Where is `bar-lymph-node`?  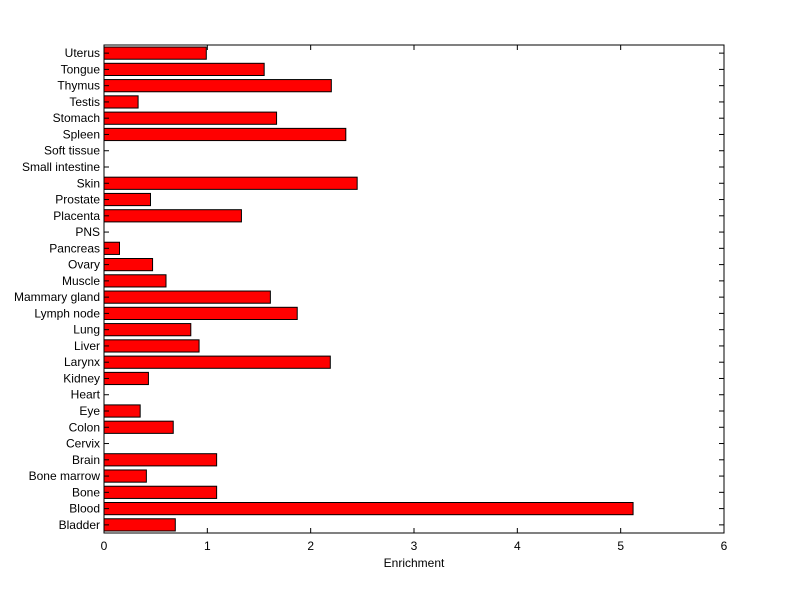 bar-lymph-node is located at coordinates (200, 313).